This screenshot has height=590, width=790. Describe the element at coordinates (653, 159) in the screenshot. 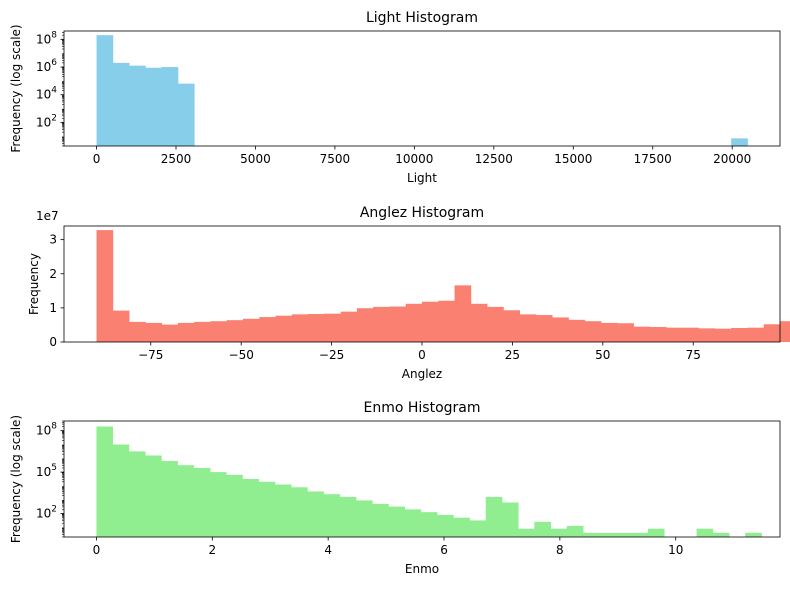

I see `light-x-tick-label-7: 17500` at that location.